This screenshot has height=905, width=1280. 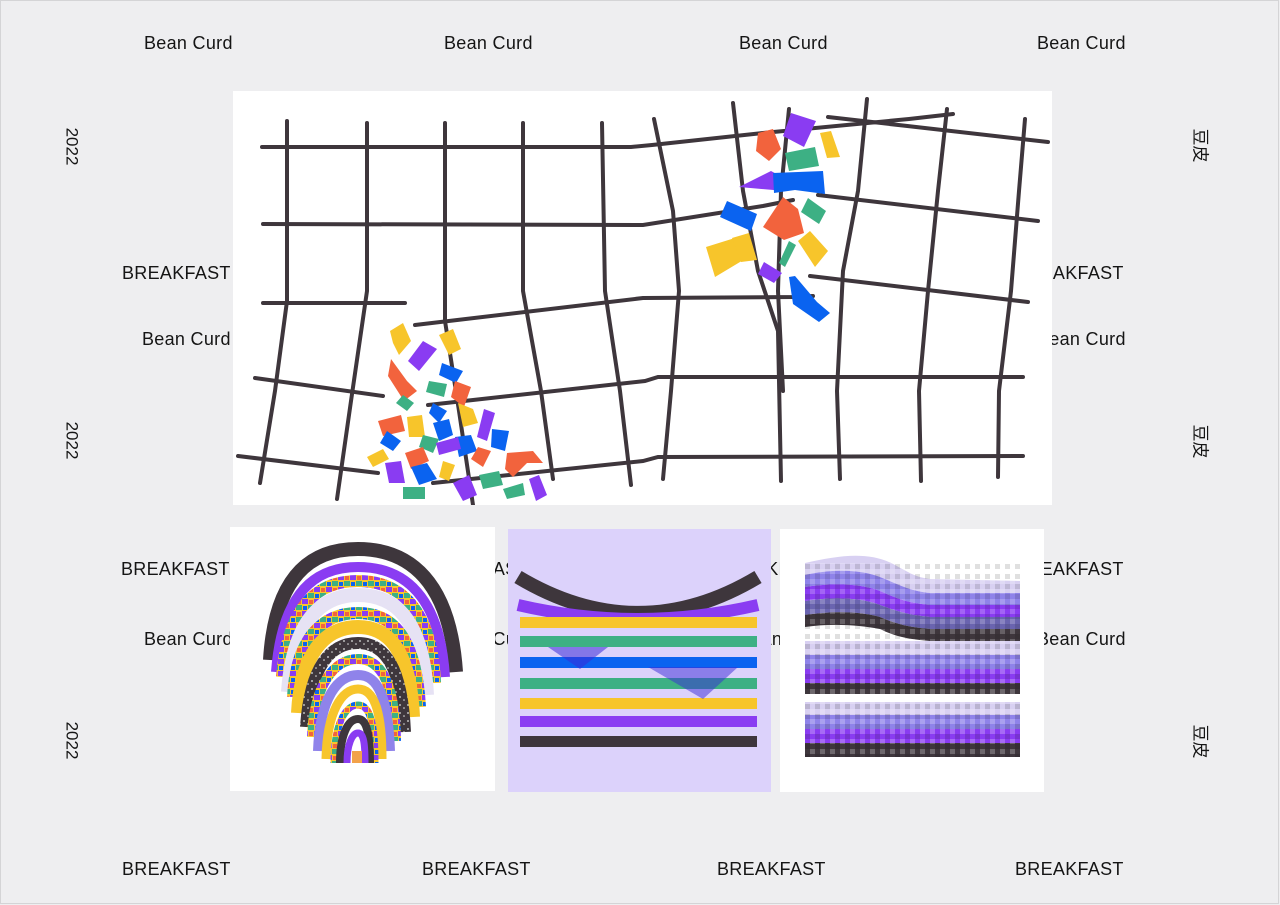 What do you see at coordinates (578, 658) in the screenshot?
I see `triangle-left` at bounding box center [578, 658].